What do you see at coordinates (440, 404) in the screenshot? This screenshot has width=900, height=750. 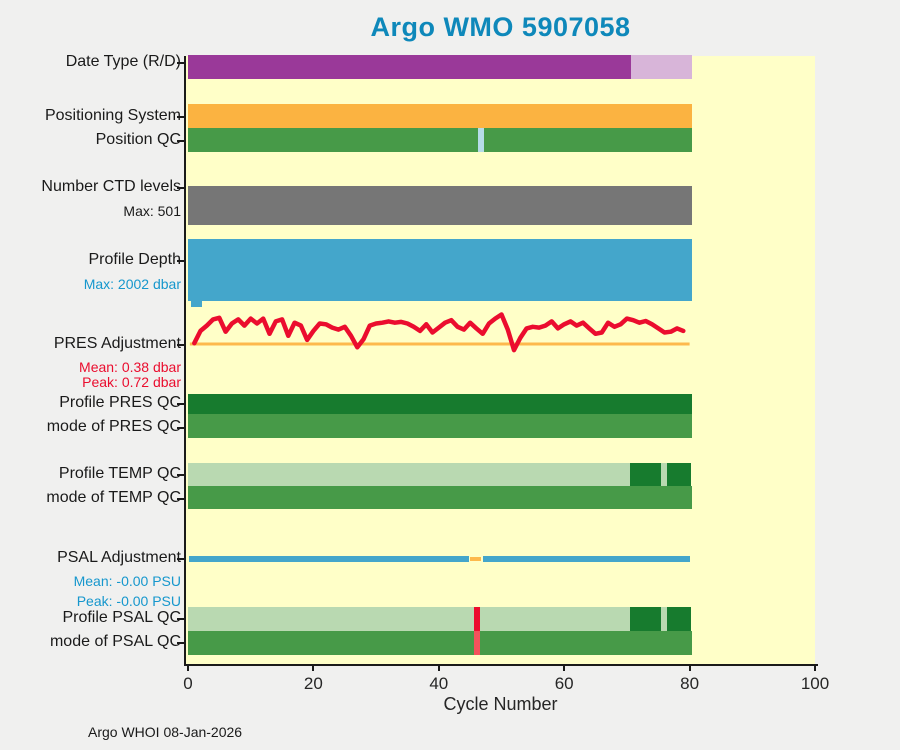 I see `bar-profile_pres_qc-seg0` at bounding box center [440, 404].